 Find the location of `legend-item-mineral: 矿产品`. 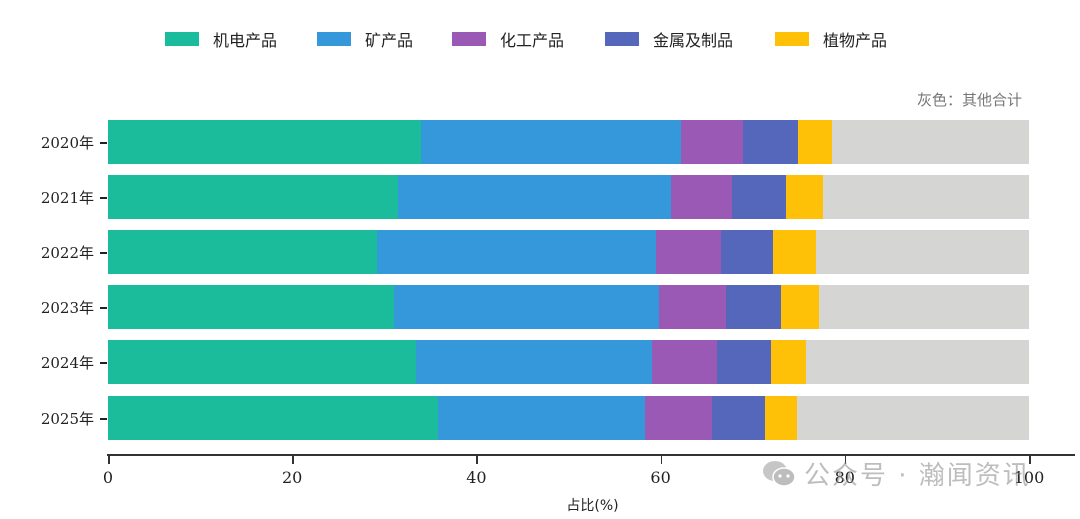

legend-item-mineral: 矿产品 is located at coordinates (365, 39).